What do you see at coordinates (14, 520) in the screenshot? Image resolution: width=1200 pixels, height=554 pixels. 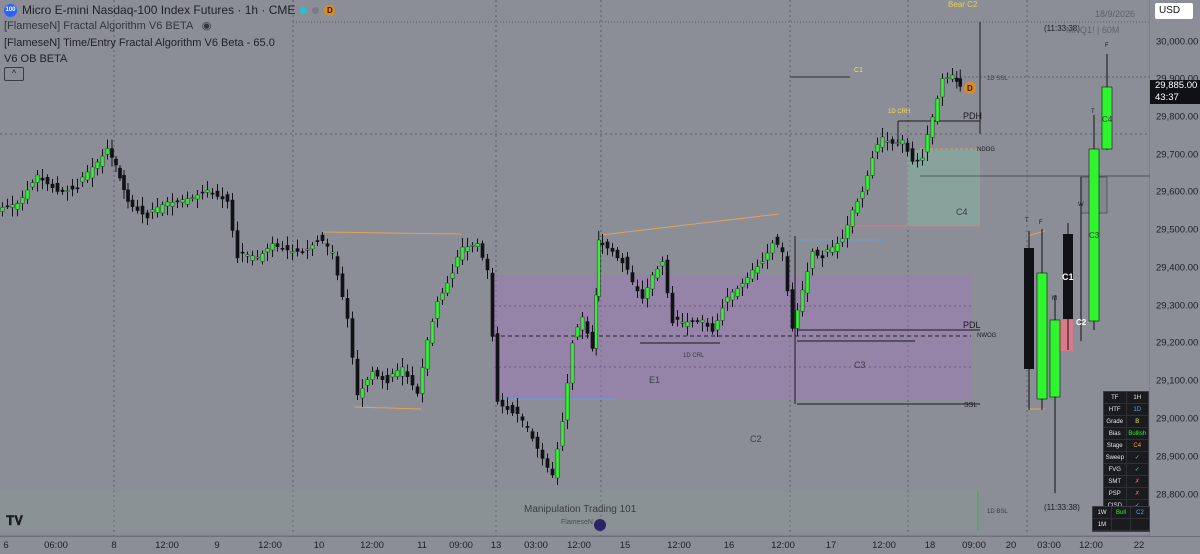 I see `tradingview-logo-icon: 𝐓𝐕` at bounding box center [14, 520].